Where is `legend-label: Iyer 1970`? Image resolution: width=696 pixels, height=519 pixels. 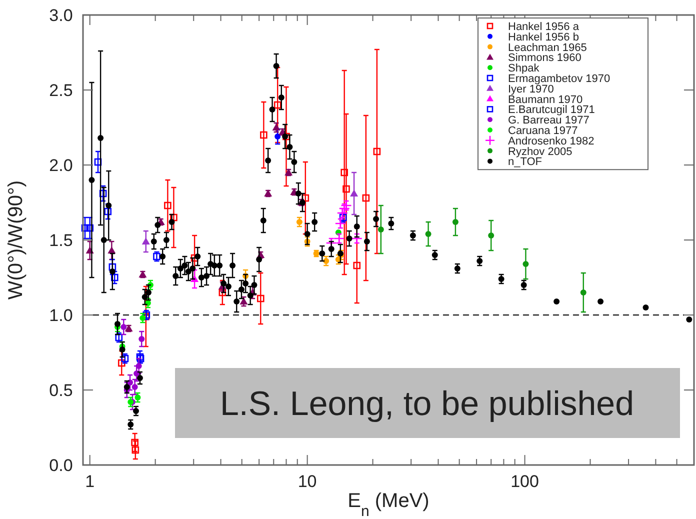
legend-label: Iyer 1970 is located at coordinates (531, 89).